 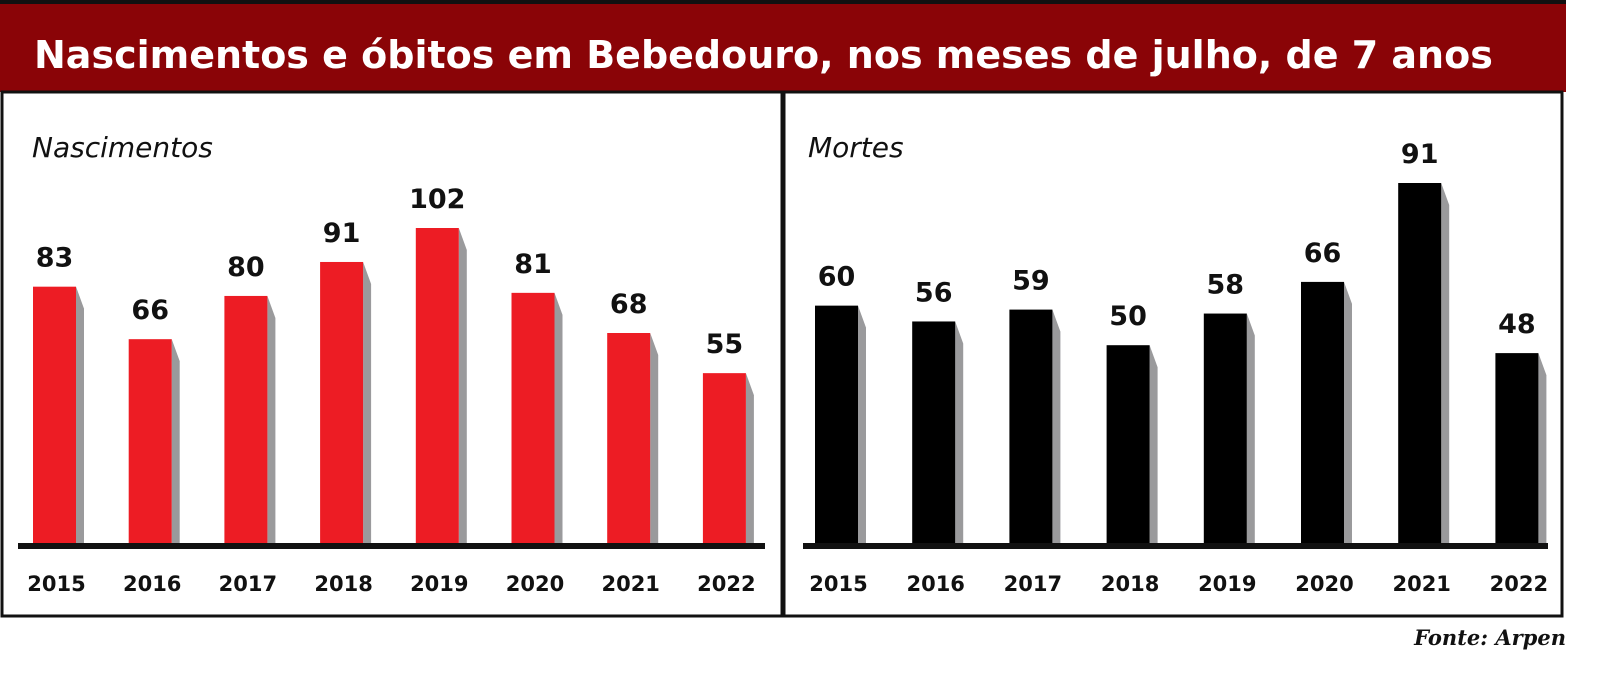 What do you see at coordinates (437, 199) in the screenshot?
I see `value-label: 102` at bounding box center [437, 199].